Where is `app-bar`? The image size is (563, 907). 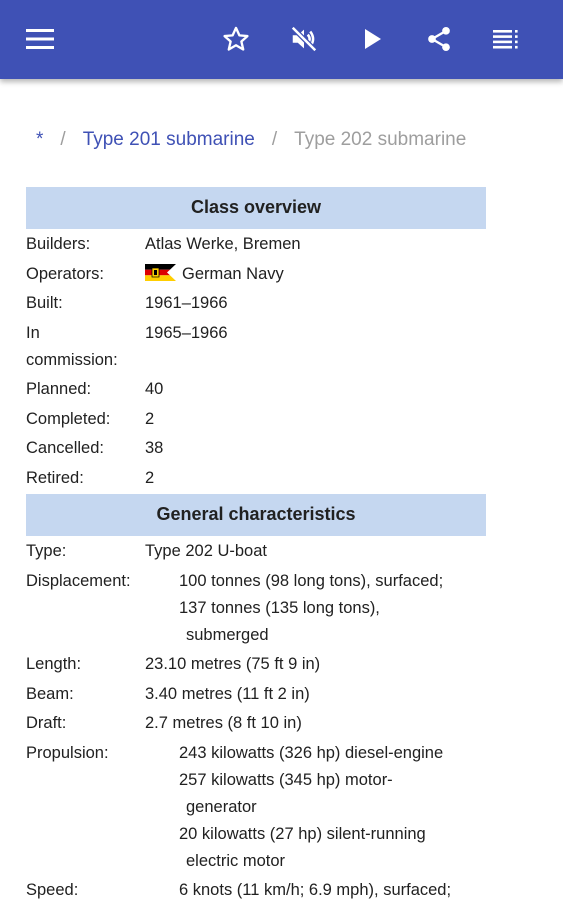
app-bar is located at coordinates (281, 39).